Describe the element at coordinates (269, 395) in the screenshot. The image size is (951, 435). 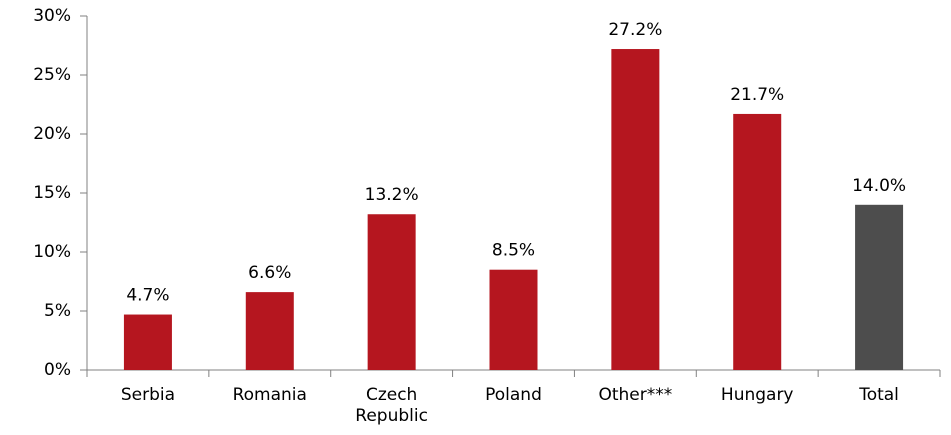
I see `x-tick-label: Romania` at that location.